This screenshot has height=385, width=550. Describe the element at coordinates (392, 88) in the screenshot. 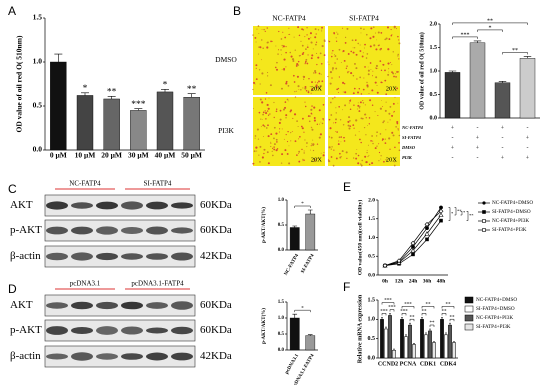

I see `magnification-label: 20X` at that location.